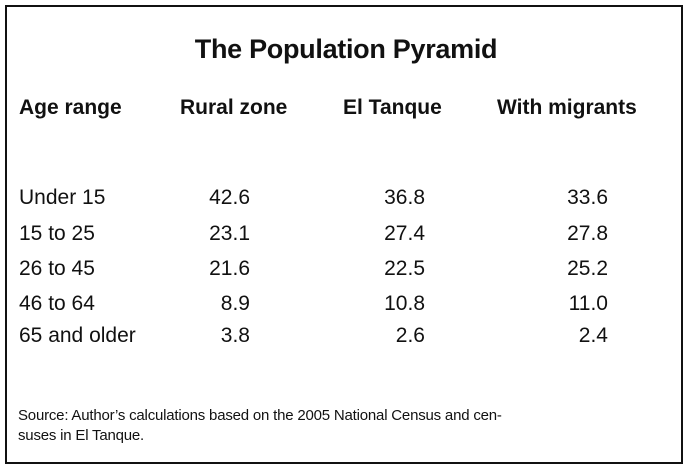  I want to click on age-range-cell: Under 15, so click(62, 197).